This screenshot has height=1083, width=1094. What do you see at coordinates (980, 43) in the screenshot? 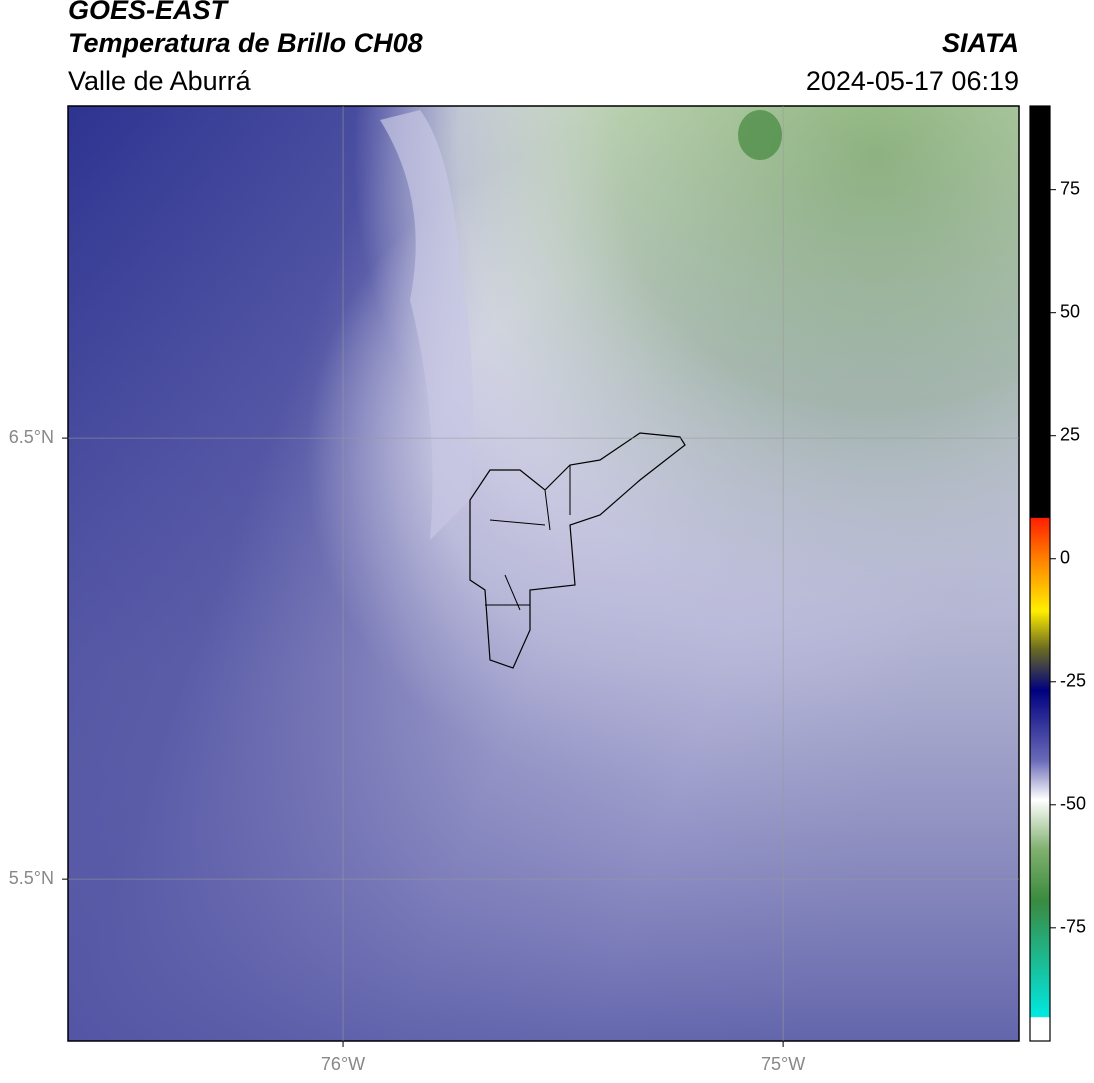
I see `source: SIATA` at bounding box center [980, 43].